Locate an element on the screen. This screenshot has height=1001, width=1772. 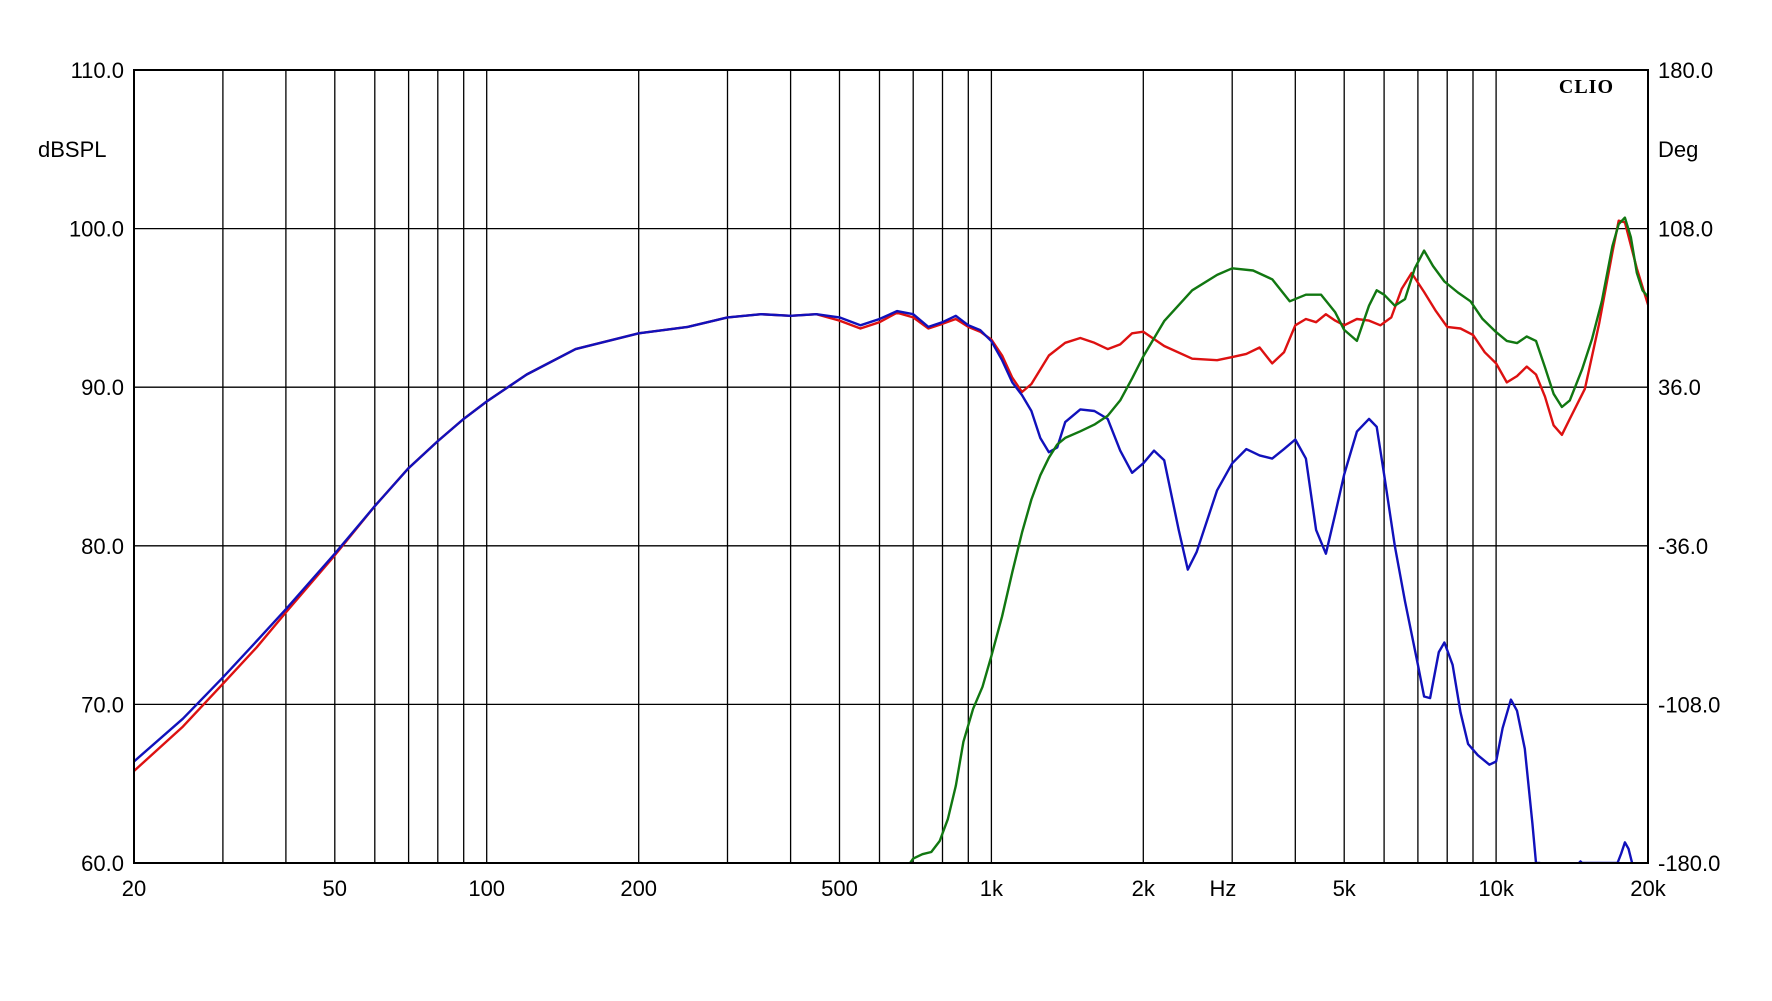
x-tick-label: 5k is located at coordinates (1345, 888).